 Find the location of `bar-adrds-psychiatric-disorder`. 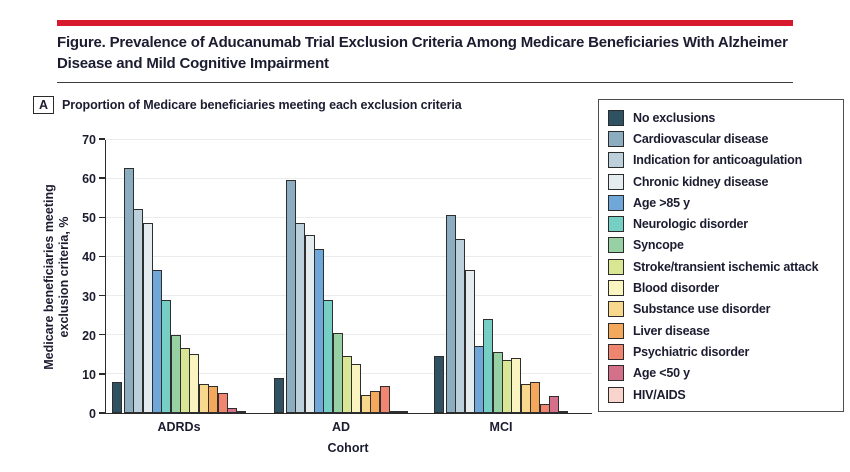

bar-adrds-psychiatric-disorder is located at coordinates (222, 403).